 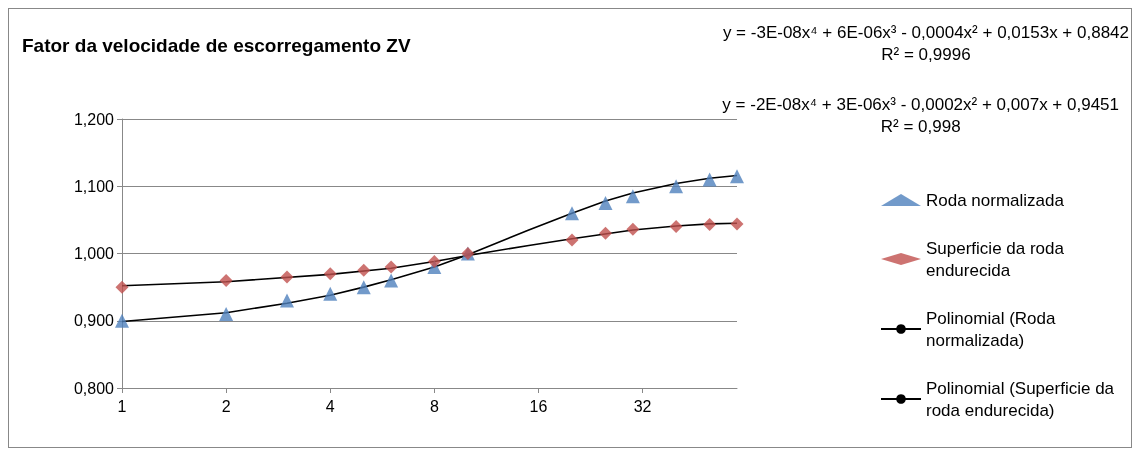 What do you see at coordinates (226, 406) in the screenshot?
I see `x-tick-label: 2` at bounding box center [226, 406].